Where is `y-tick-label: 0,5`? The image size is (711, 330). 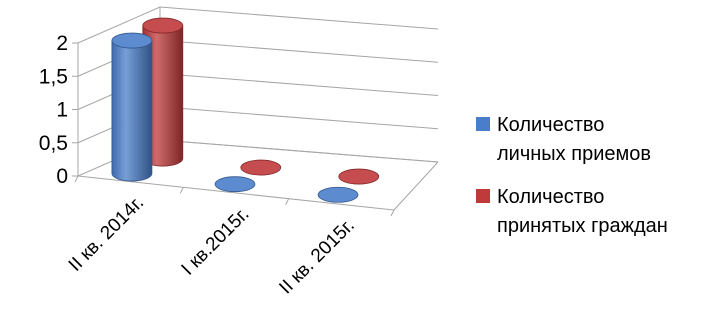 y-tick-label: 0,5 is located at coordinates (53, 143).